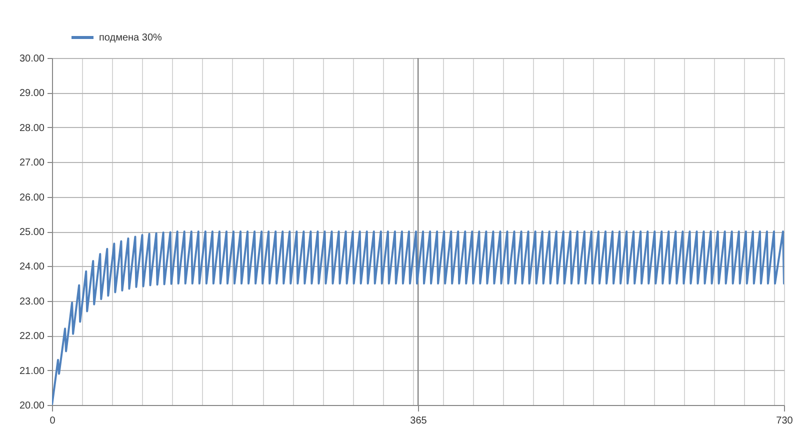 This screenshot has height=446, width=800. I want to click on x-tick-label: 730, so click(785, 421).